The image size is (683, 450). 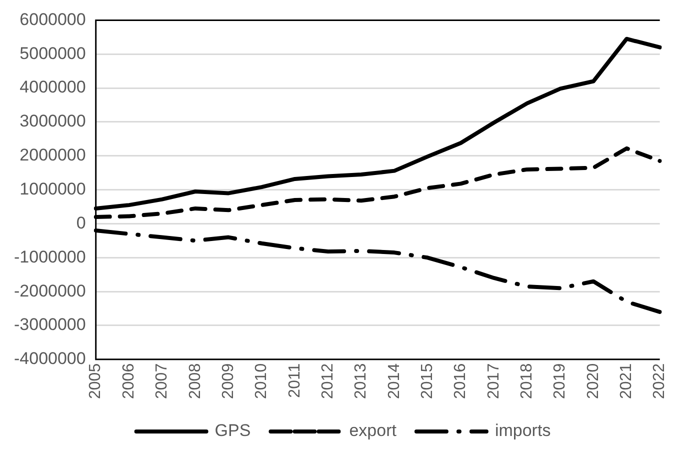 What do you see at coordinates (81, 222) in the screenshot?
I see `y-tick-label: 0` at bounding box center [81, 222].